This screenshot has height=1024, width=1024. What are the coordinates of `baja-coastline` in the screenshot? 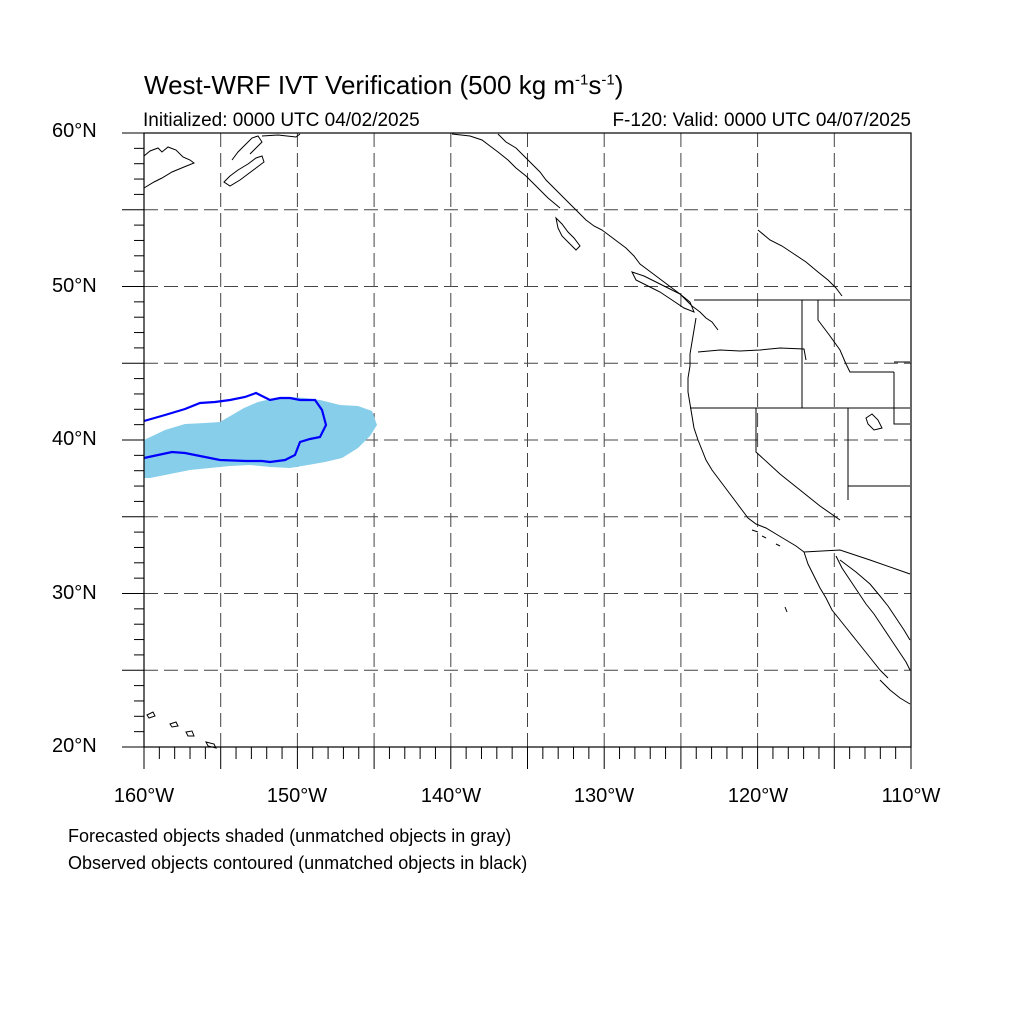 It's located at (846, 615).